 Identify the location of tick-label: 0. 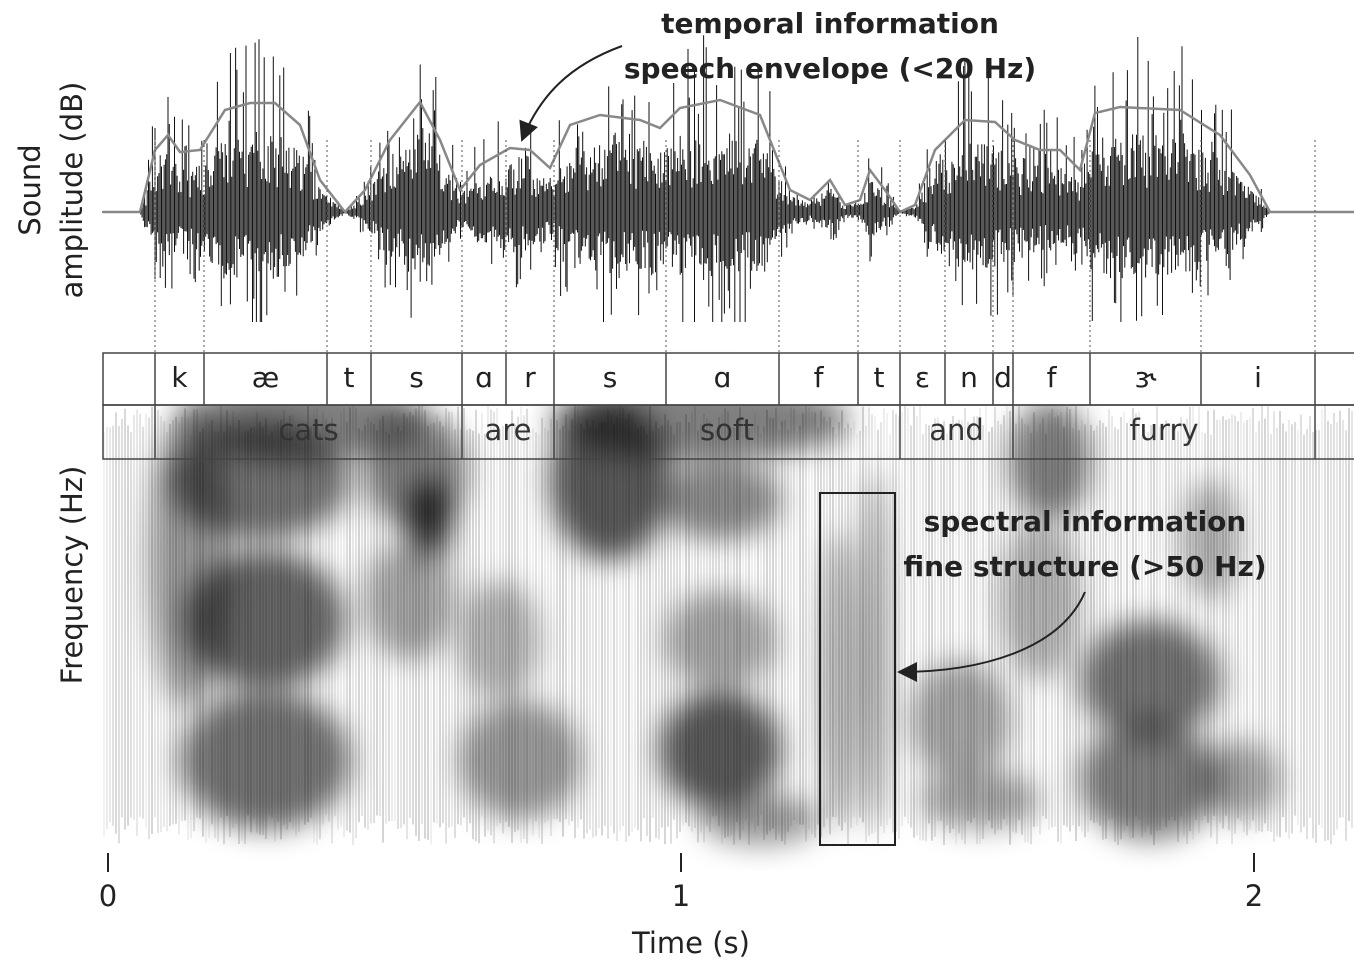
(108, 896).